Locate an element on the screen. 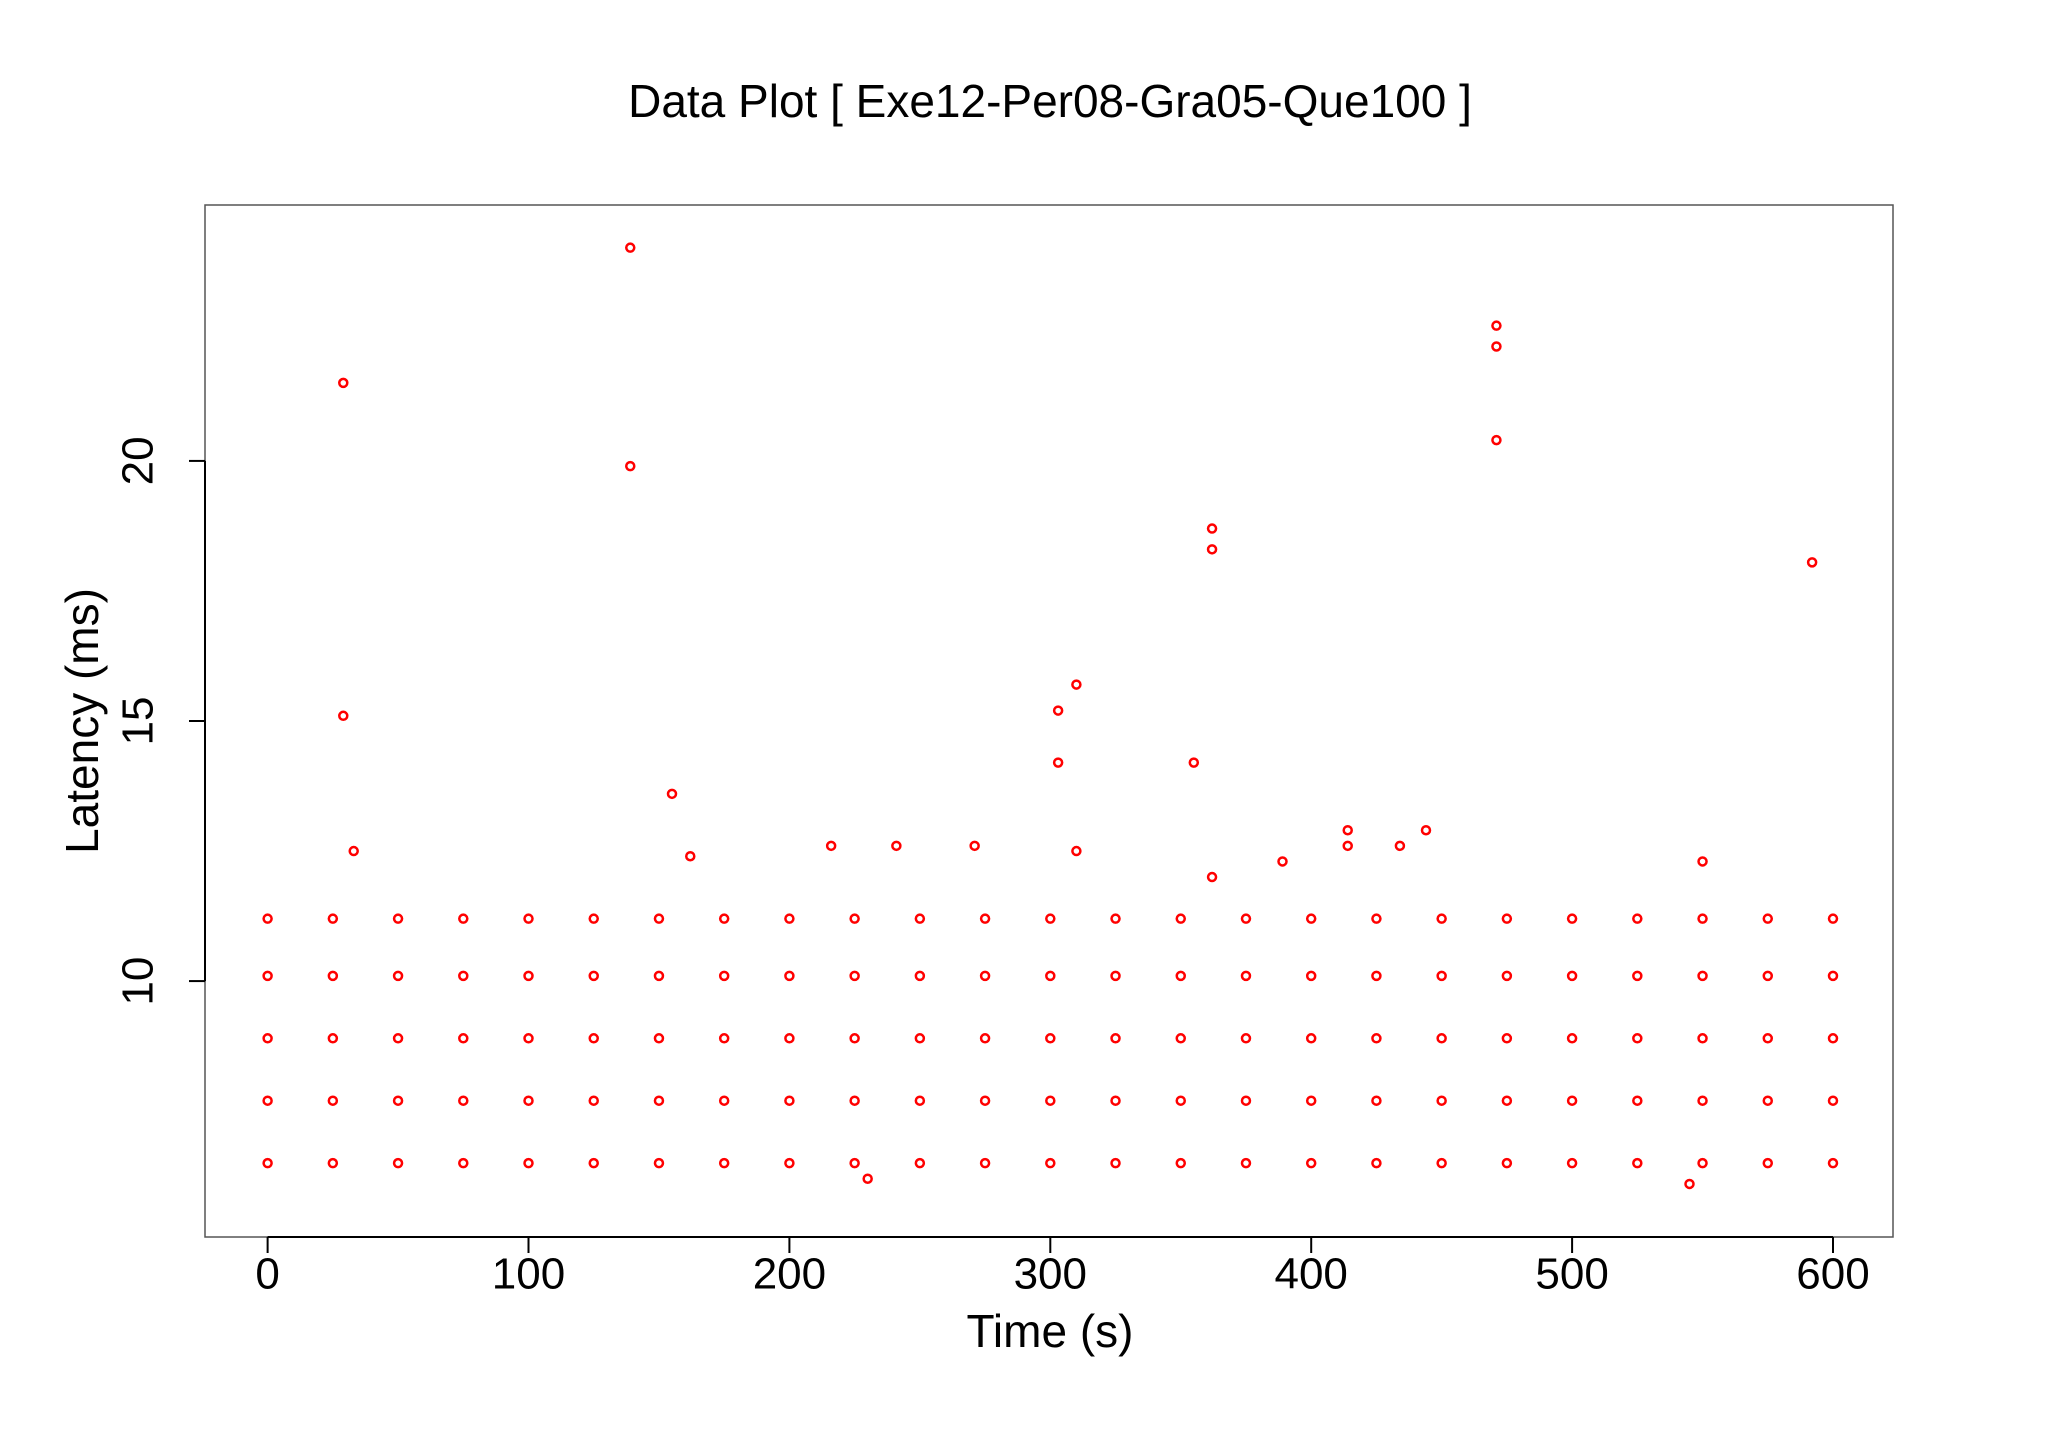 The image size is (2048, 1440). y-axis-label: Latency (ms) is located at coordinates (82, 721).